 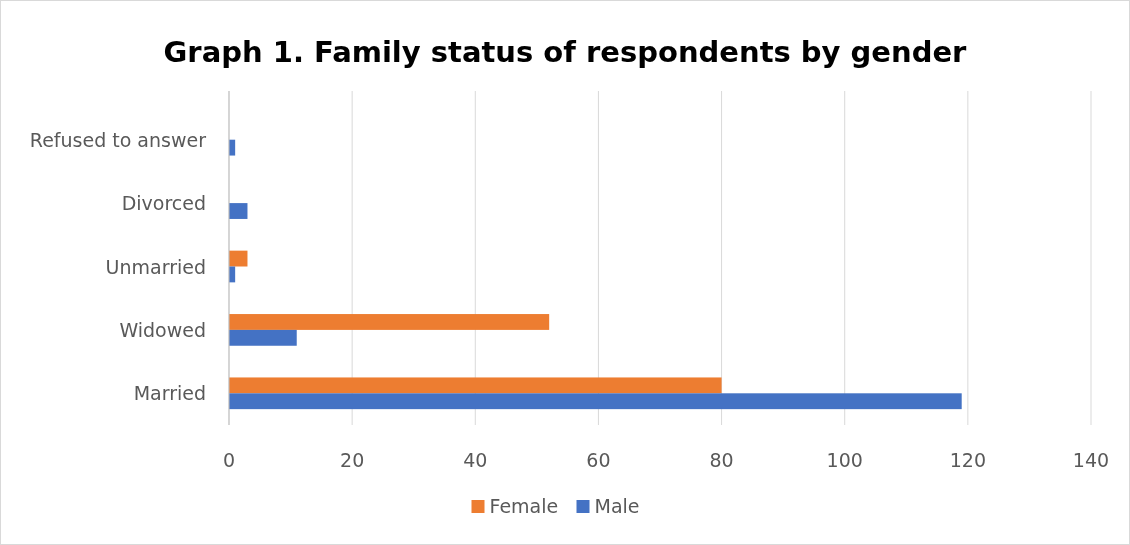 What do you see at coordinates (229, 460) in the screenshot?
I see `x-tick-label: 0` at bounding box center [229, 460].